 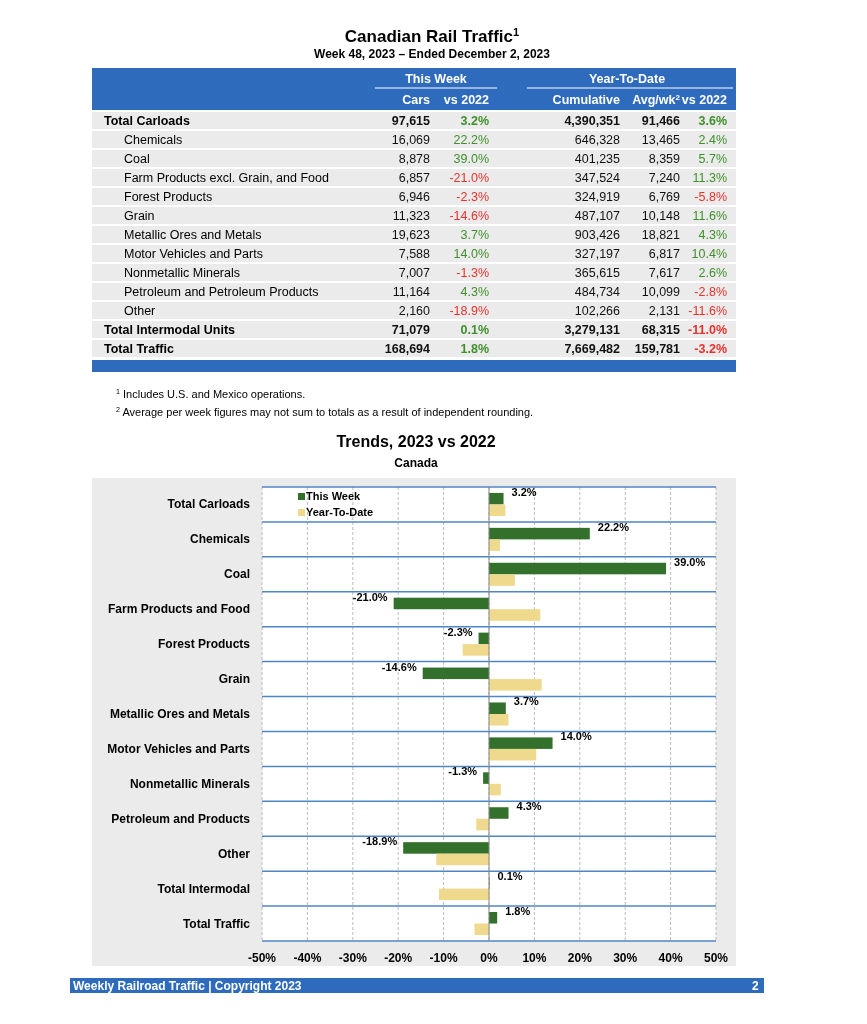 What do you see at coordinates (216, 923) in the screenshot?
I see `y-tick-label: Total Traffic` at bounding box center [216, 923].